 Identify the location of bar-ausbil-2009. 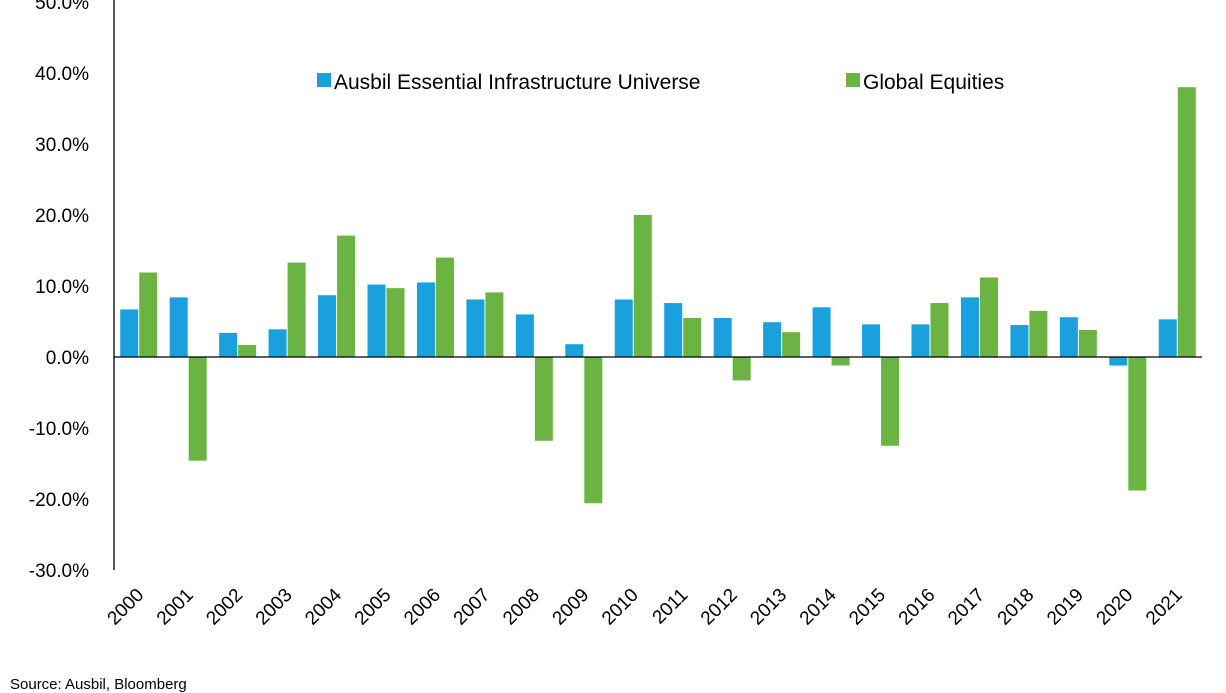
(574, 350).